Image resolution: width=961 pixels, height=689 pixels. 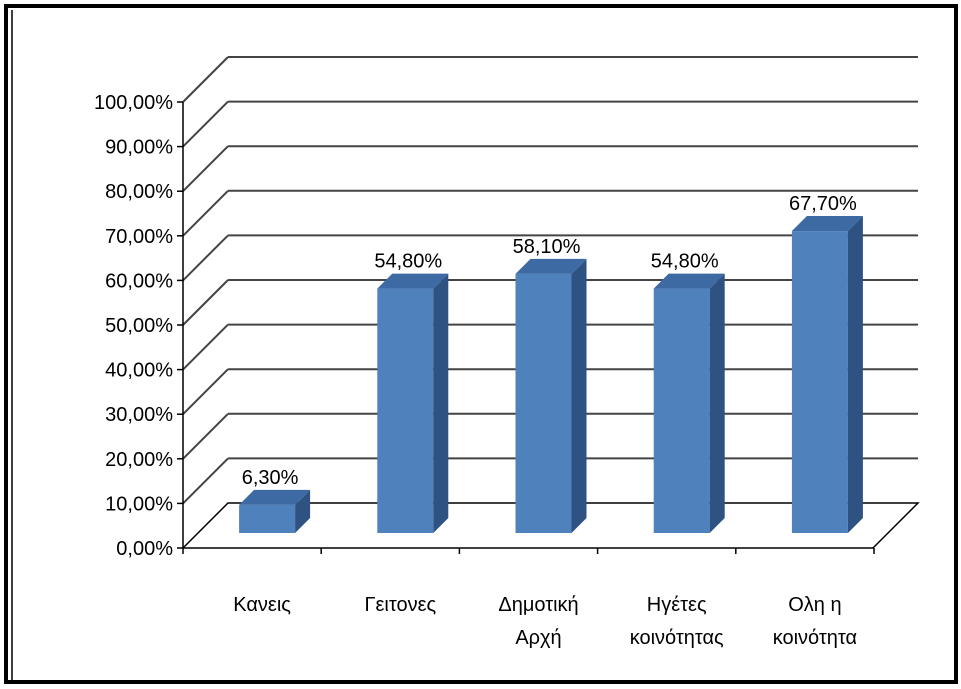 What do you see at coordinates (139, 371) in the screenshot?
I see `y-tick-label-40: 40,00%` at bounding box center [139, 371].